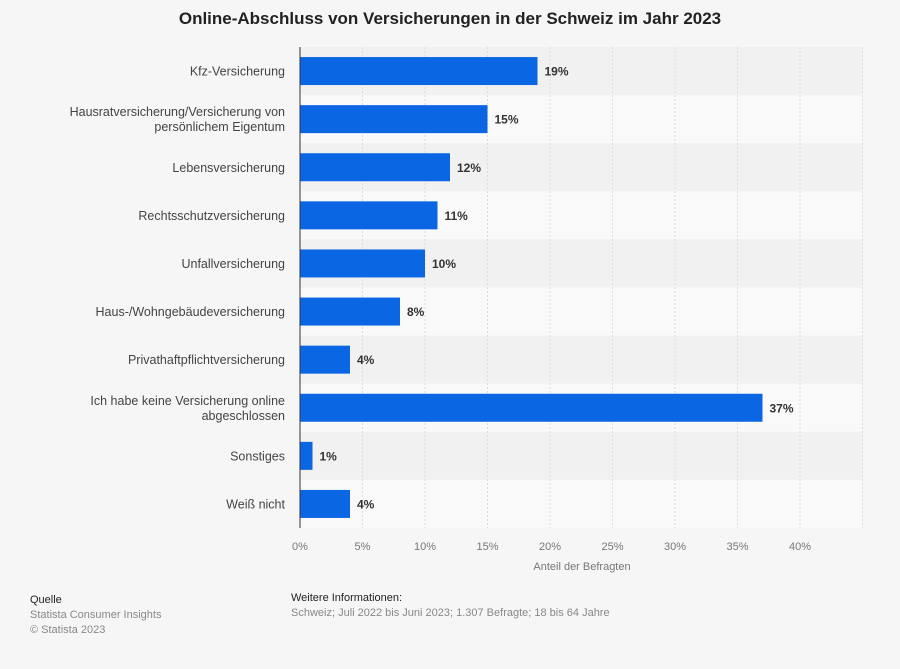  What do you see at coordinates (187, 401) in the screenshot?
I see `category-label: Ich habe keine Versicherung online` at bounding box center [187, 401].